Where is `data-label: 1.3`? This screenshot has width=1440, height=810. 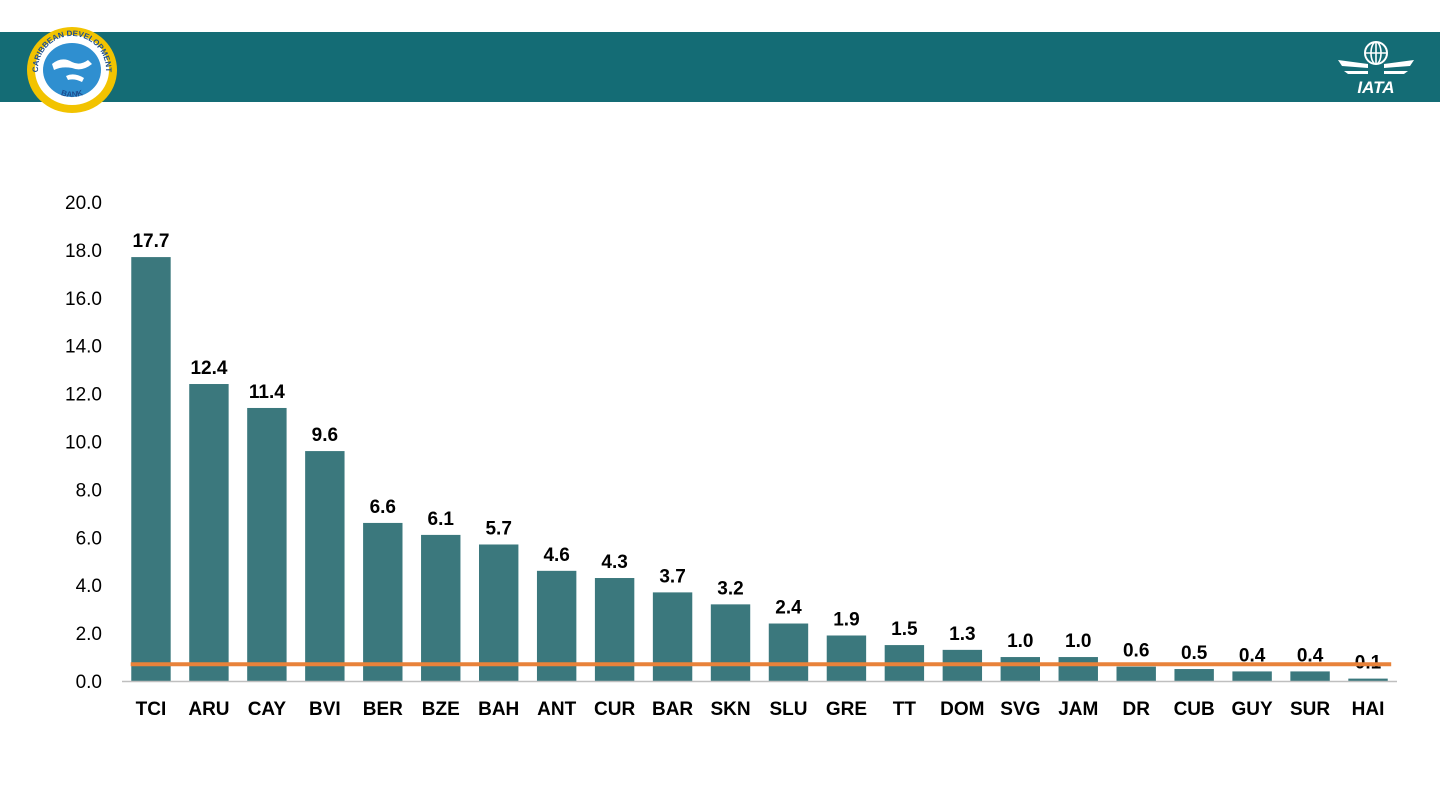 data-label: 1.3 is located at coordinates (962, 634).